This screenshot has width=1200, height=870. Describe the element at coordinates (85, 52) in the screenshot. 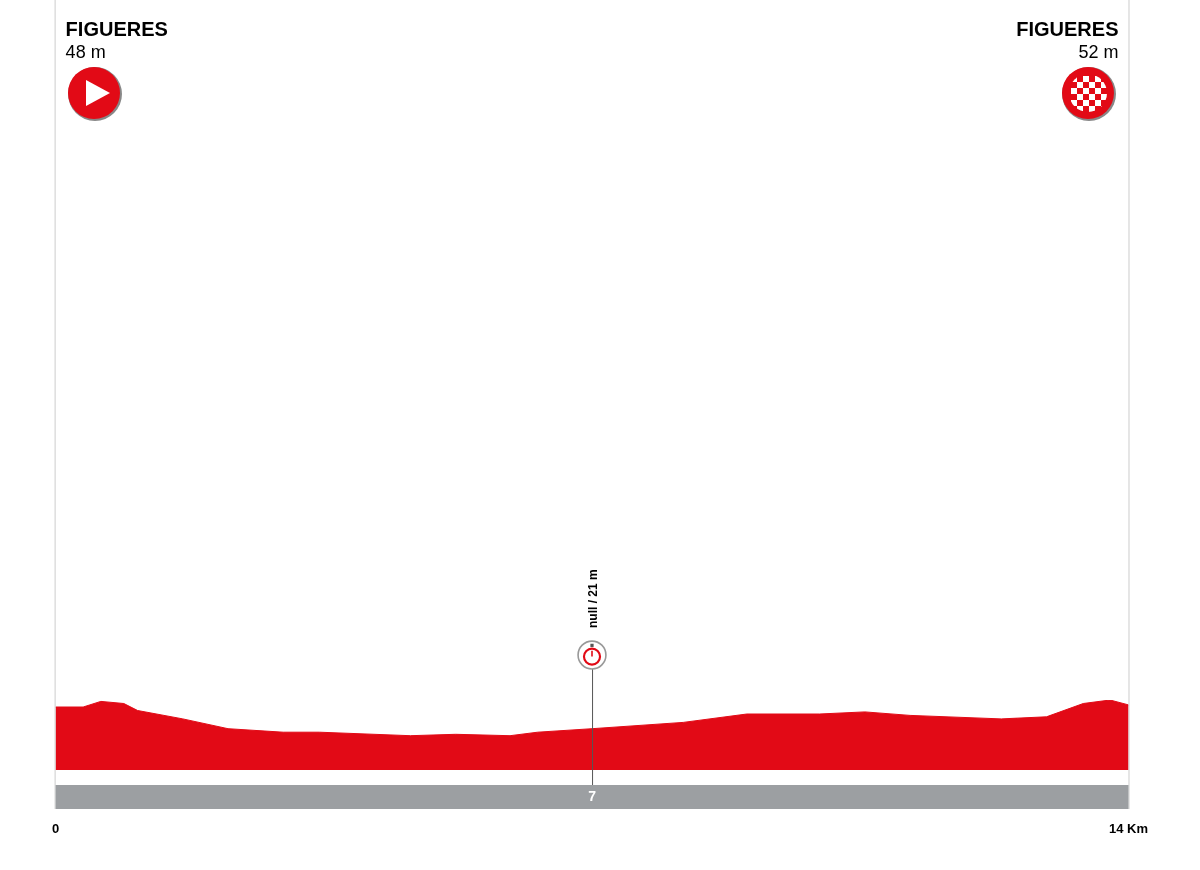

I see `text: 48 m` at that location.